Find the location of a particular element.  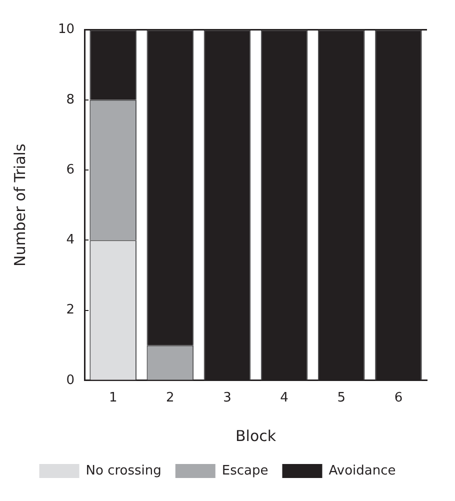

y-tick-label: 4 is located at coordinates (70, 240).